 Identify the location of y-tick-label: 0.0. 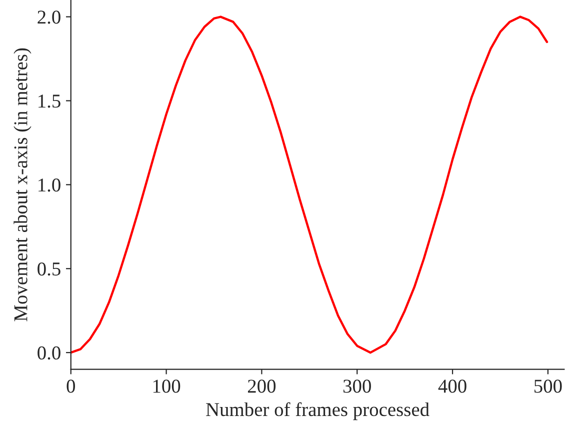
(49, 353).